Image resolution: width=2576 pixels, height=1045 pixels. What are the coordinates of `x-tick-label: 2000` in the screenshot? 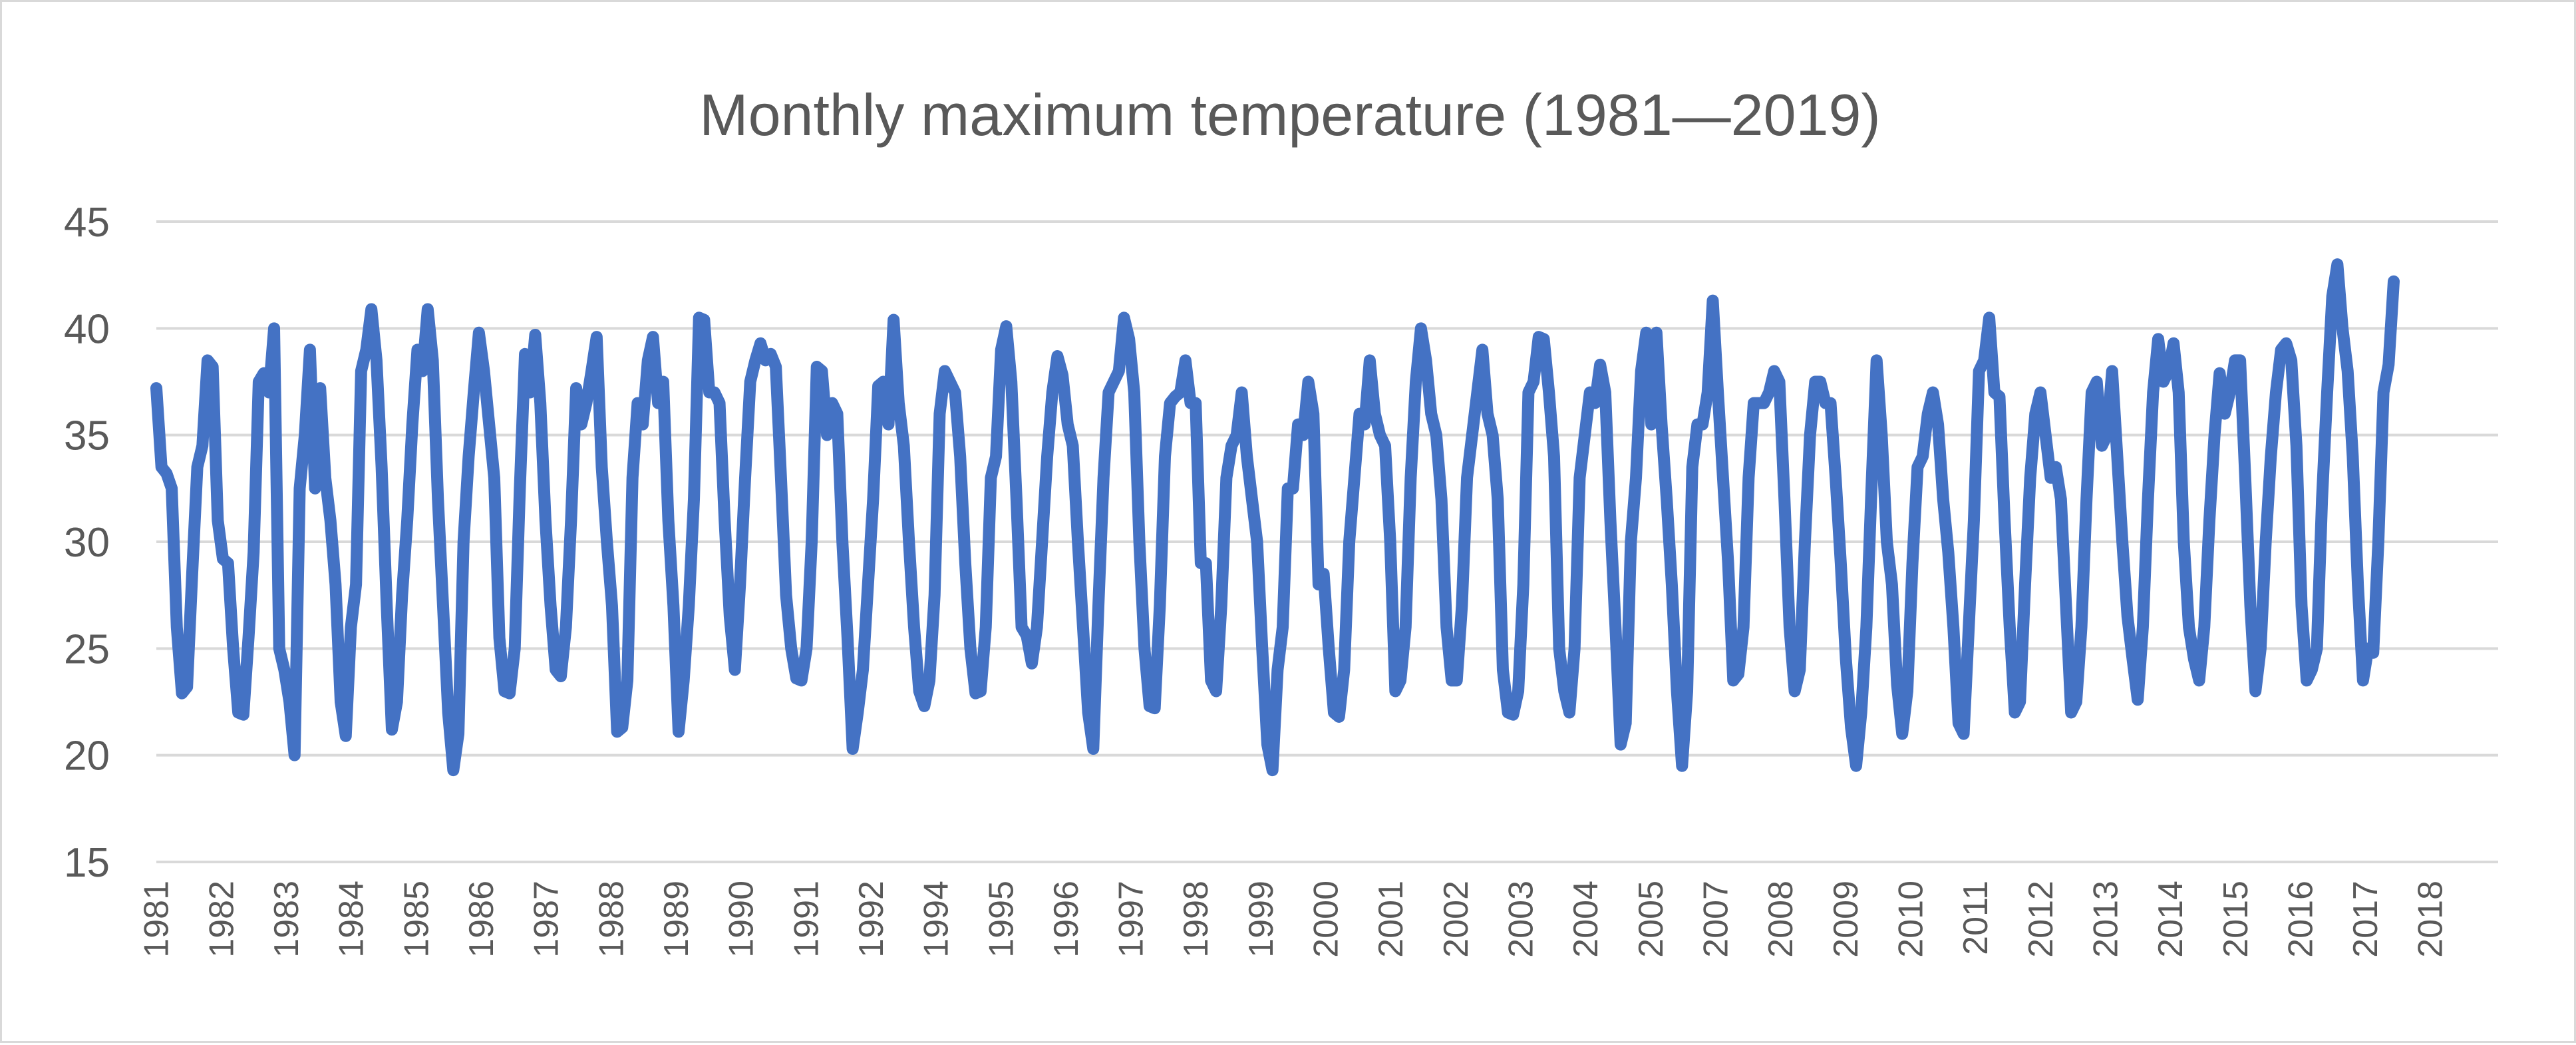 It's located at (1326, 919).